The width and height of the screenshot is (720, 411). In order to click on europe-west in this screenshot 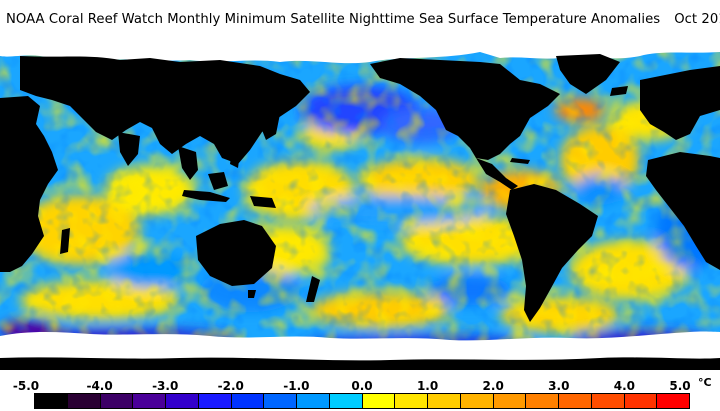, I will do `click(680, 103)`.